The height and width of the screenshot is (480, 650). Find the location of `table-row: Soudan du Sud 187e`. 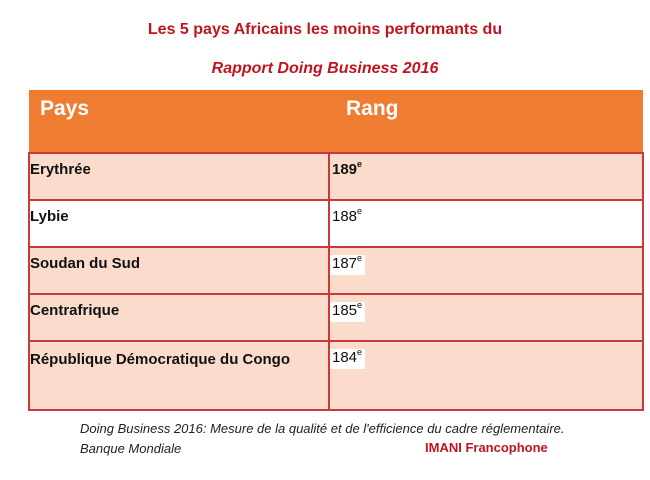

table-row: Soudan du Sud 187e is located at coordinates (336, 270).